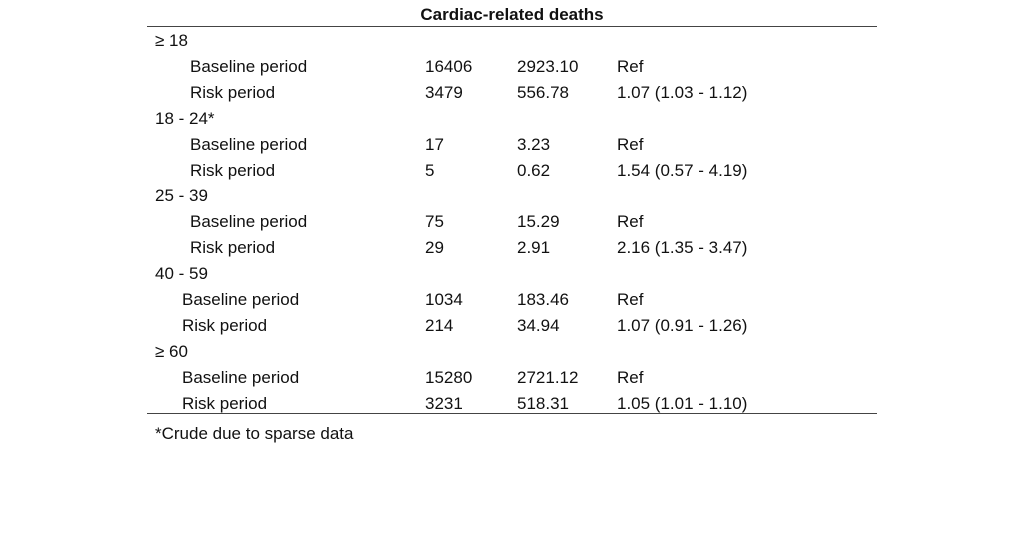  What do you see at coordinates (548, 377) in the screenshot?
I see `rate: 2721.12` at bounding box center [548, 377].